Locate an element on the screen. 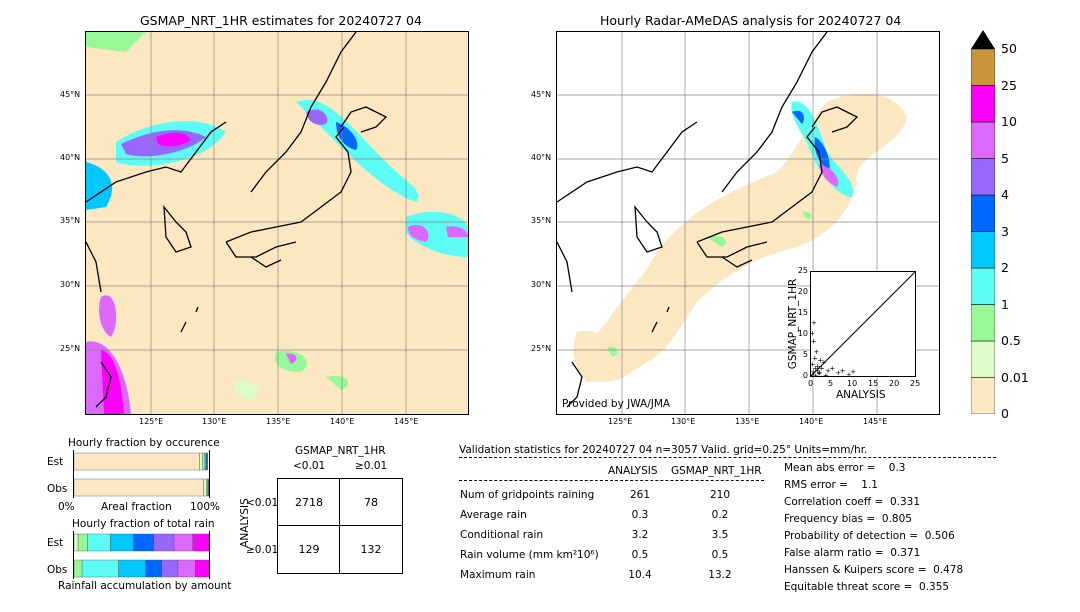  left-map-lon-label: 125°E is located at coordinates (151, 421).